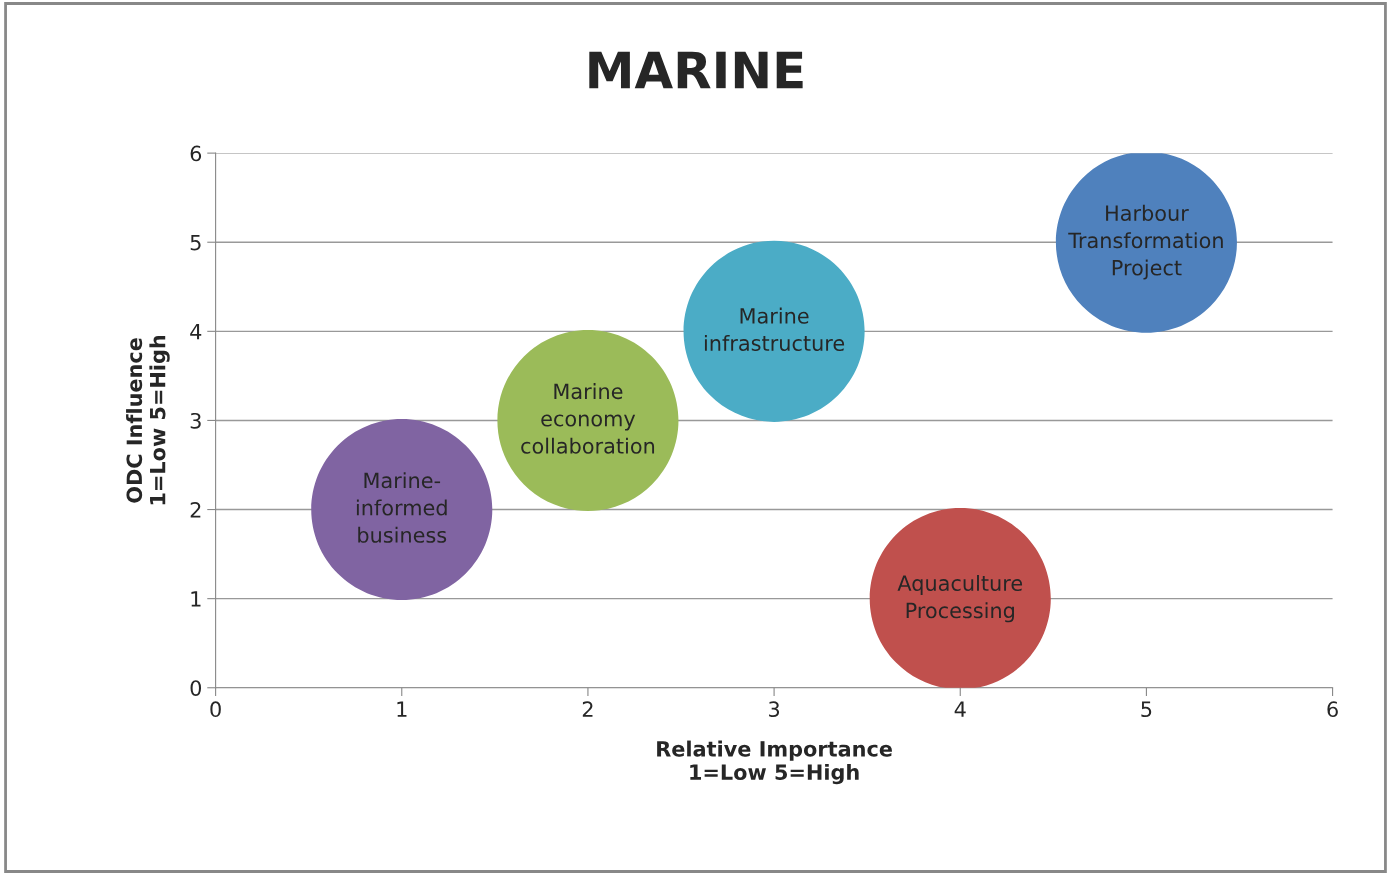 Image resolution: width=1391 pixels, height=875 pixels. I want to click on x-tick-label: 6, so click(1332, 709).